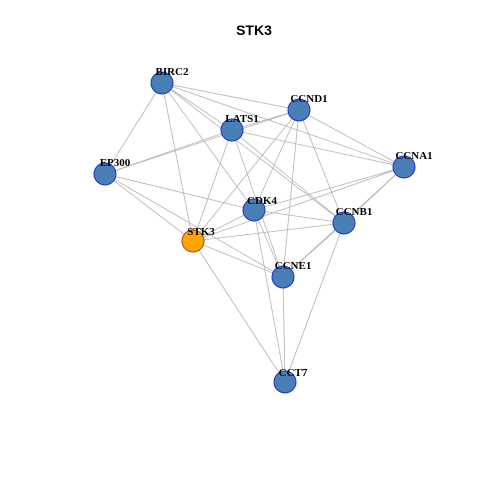 This screenshot has height=480, width=480. Describe the element at coordinates (197, 106) in the screenshot. I see `edge-birc2-lats1` at that location.